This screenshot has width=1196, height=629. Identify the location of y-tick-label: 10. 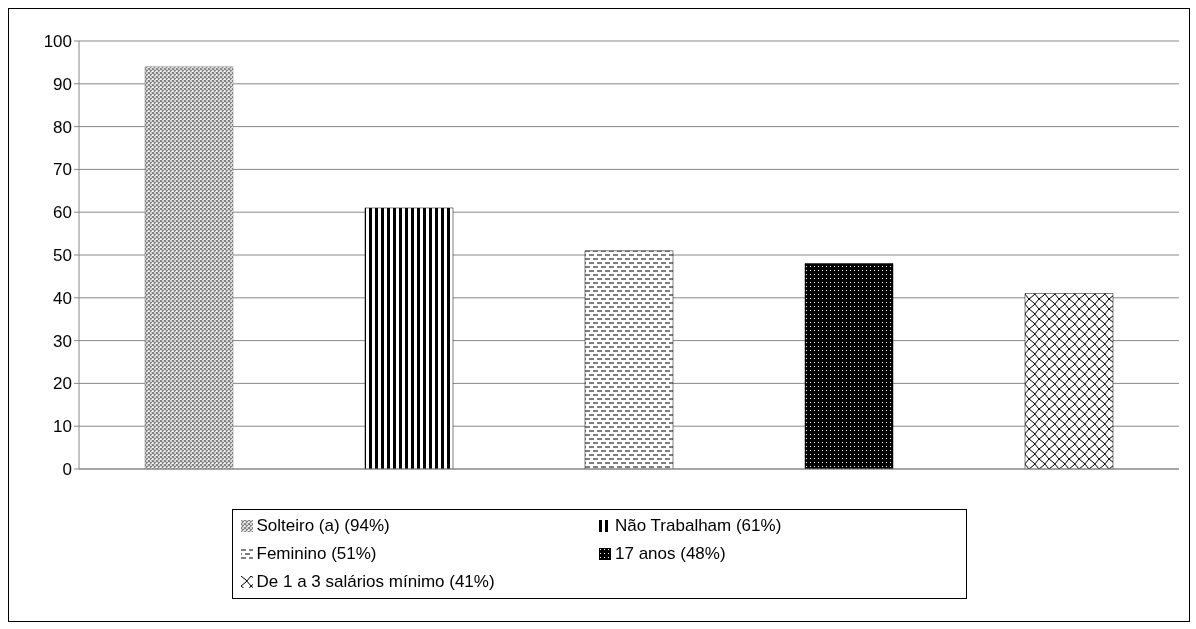
(62, 427).